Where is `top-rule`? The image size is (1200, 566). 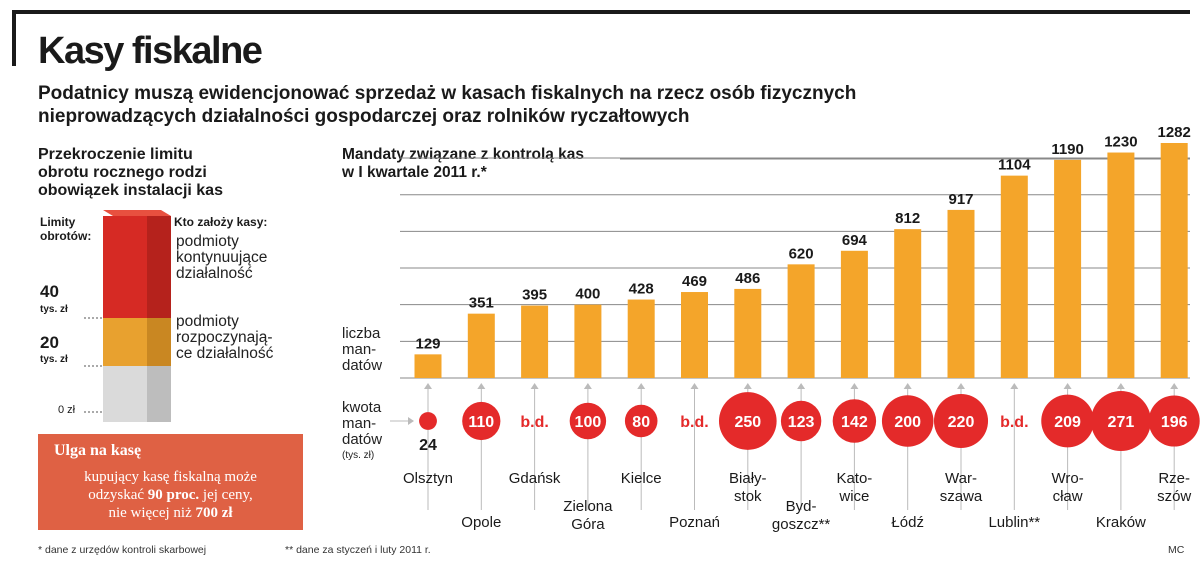
top-rule is located at coordinates (601, 12).